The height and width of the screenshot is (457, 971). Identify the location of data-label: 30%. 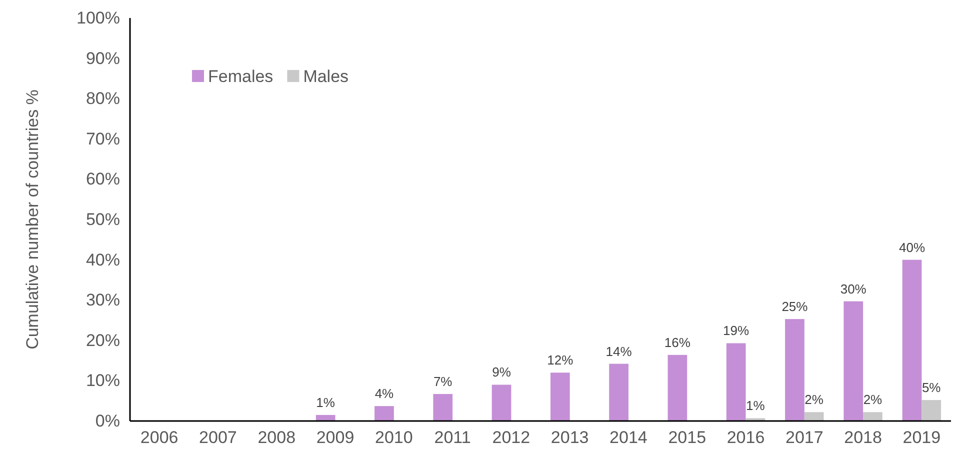
(853, 288).